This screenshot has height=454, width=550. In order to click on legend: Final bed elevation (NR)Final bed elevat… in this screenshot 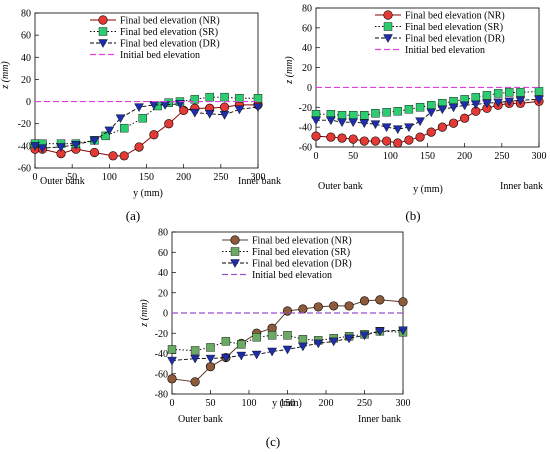, I will do `click(155, 38)`.